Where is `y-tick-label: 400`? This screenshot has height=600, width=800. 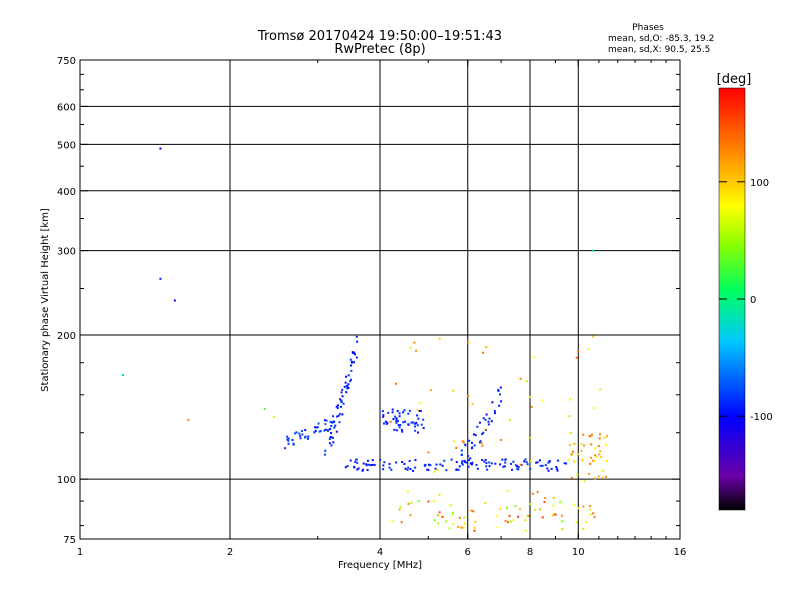
y-tick-label: 400 is located at coordinates (66, 192).